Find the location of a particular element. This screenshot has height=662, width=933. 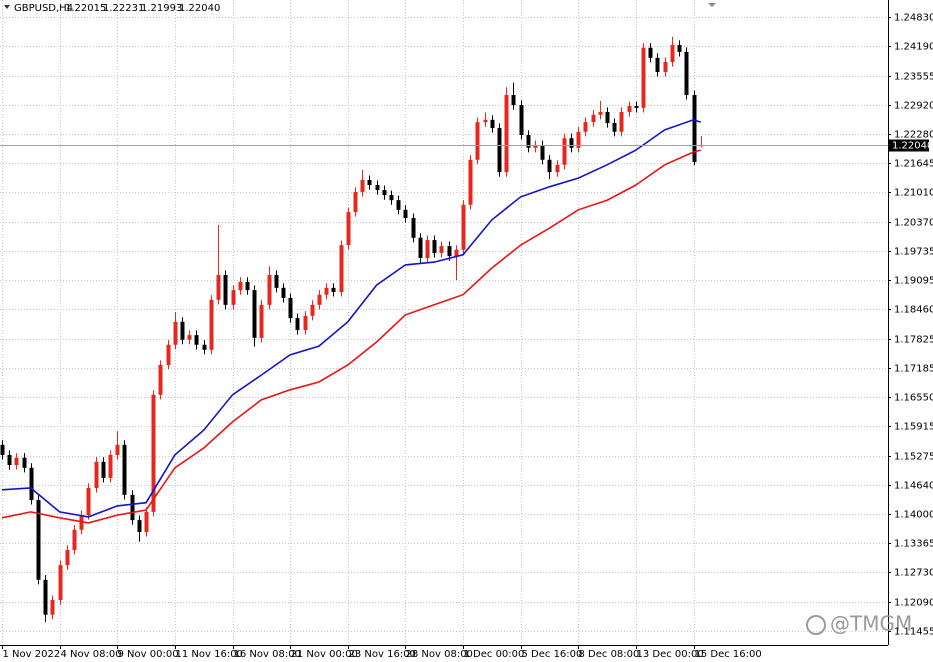

y-tick-label: 1.15275 is located at coordinates (913, 457).